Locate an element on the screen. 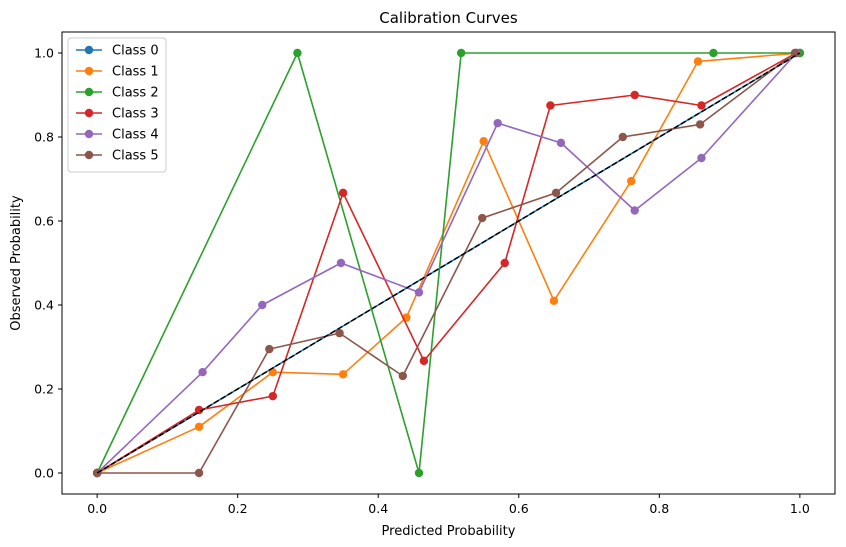 The width and height of the screenshot is (846, 547). legend-label: Class 4 is located at coordinates (135, 135).